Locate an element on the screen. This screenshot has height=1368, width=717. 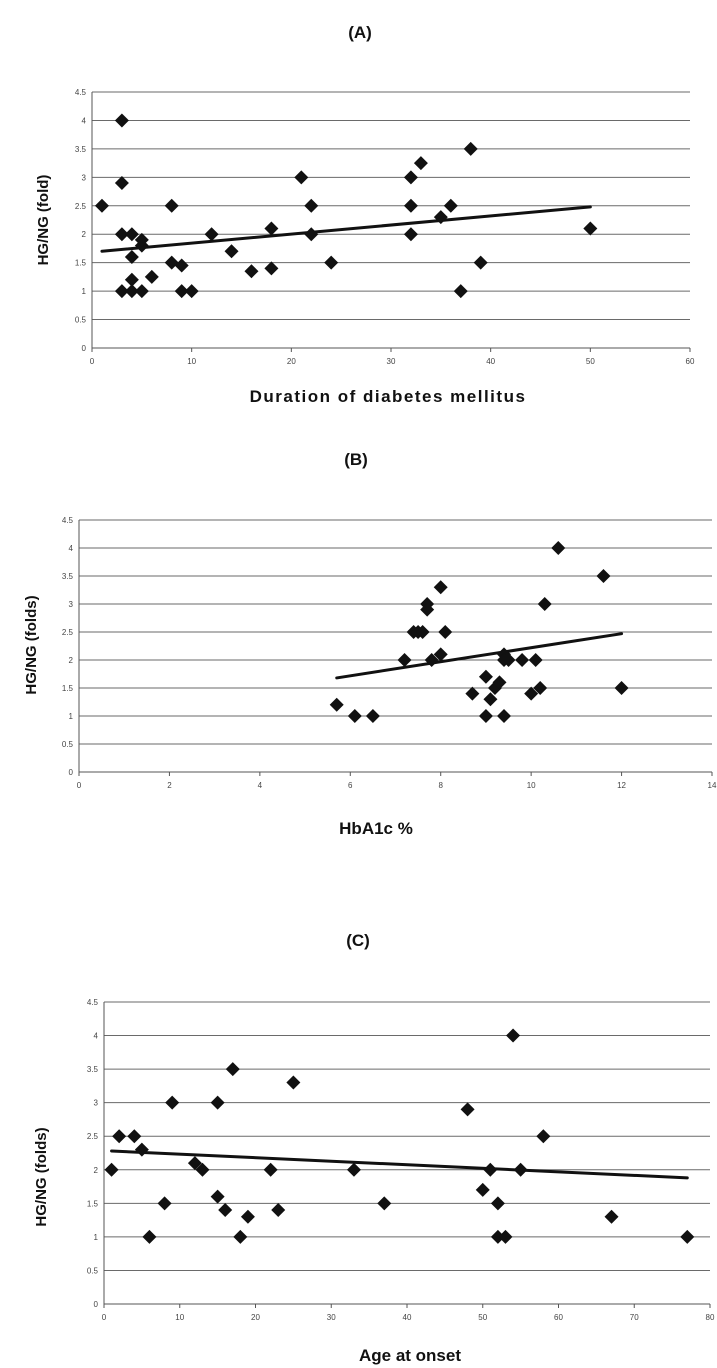
panel-b-x-tick-label: 10 is located at coordinates (531, 785).